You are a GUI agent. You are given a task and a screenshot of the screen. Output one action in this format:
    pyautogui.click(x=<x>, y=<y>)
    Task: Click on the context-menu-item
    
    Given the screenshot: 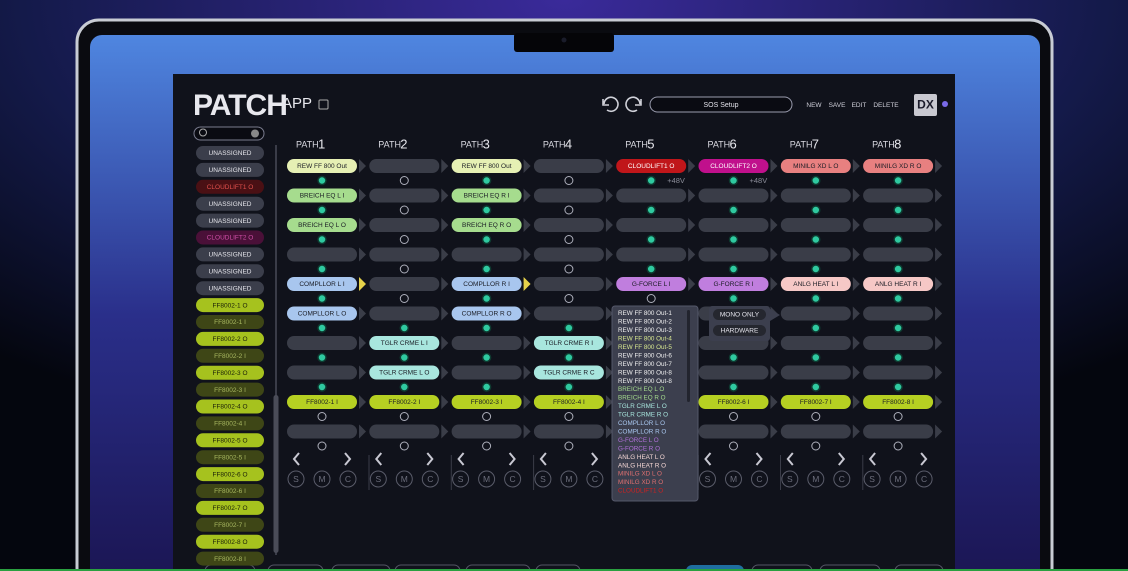 What is the action you would take?
    pyautogui.click(x=739, y=314)
    